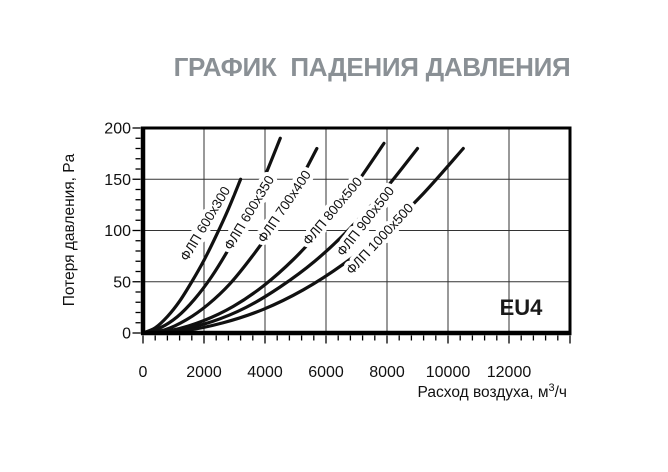 This screenshot has width=668, height=472. What do you see at coordinates (126, 334) in the screenshot?
I see `y-tick-label: 0` at bounding box center [126, 334].